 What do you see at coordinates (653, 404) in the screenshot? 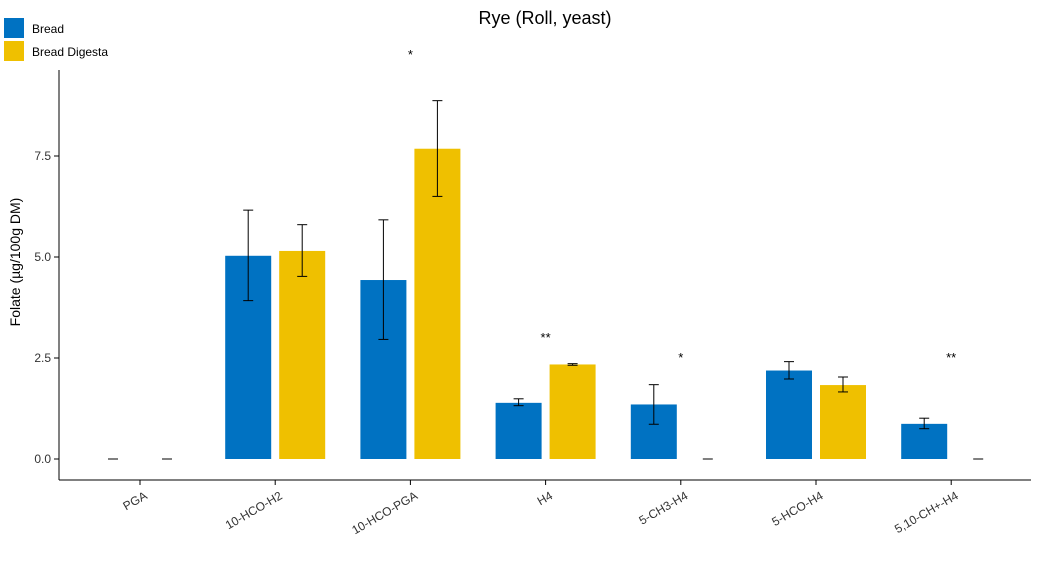
I see `error-bar-bread-5-ch3-h4` at bounding box center [653, 404].